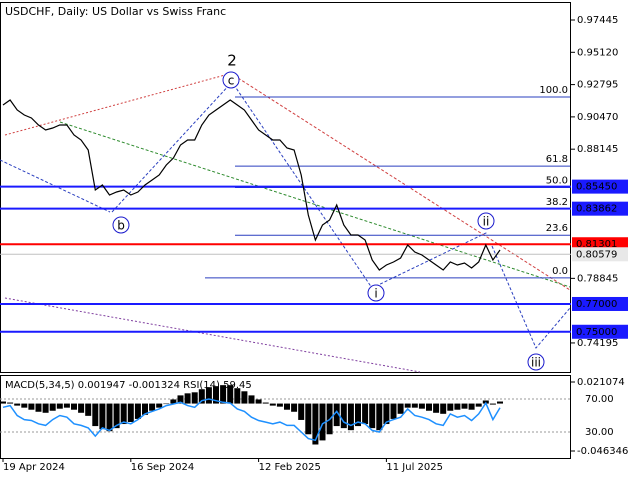 This screenshot has height=480, width=640. I want to click on level-label: 0.81301, so click(596, 244).